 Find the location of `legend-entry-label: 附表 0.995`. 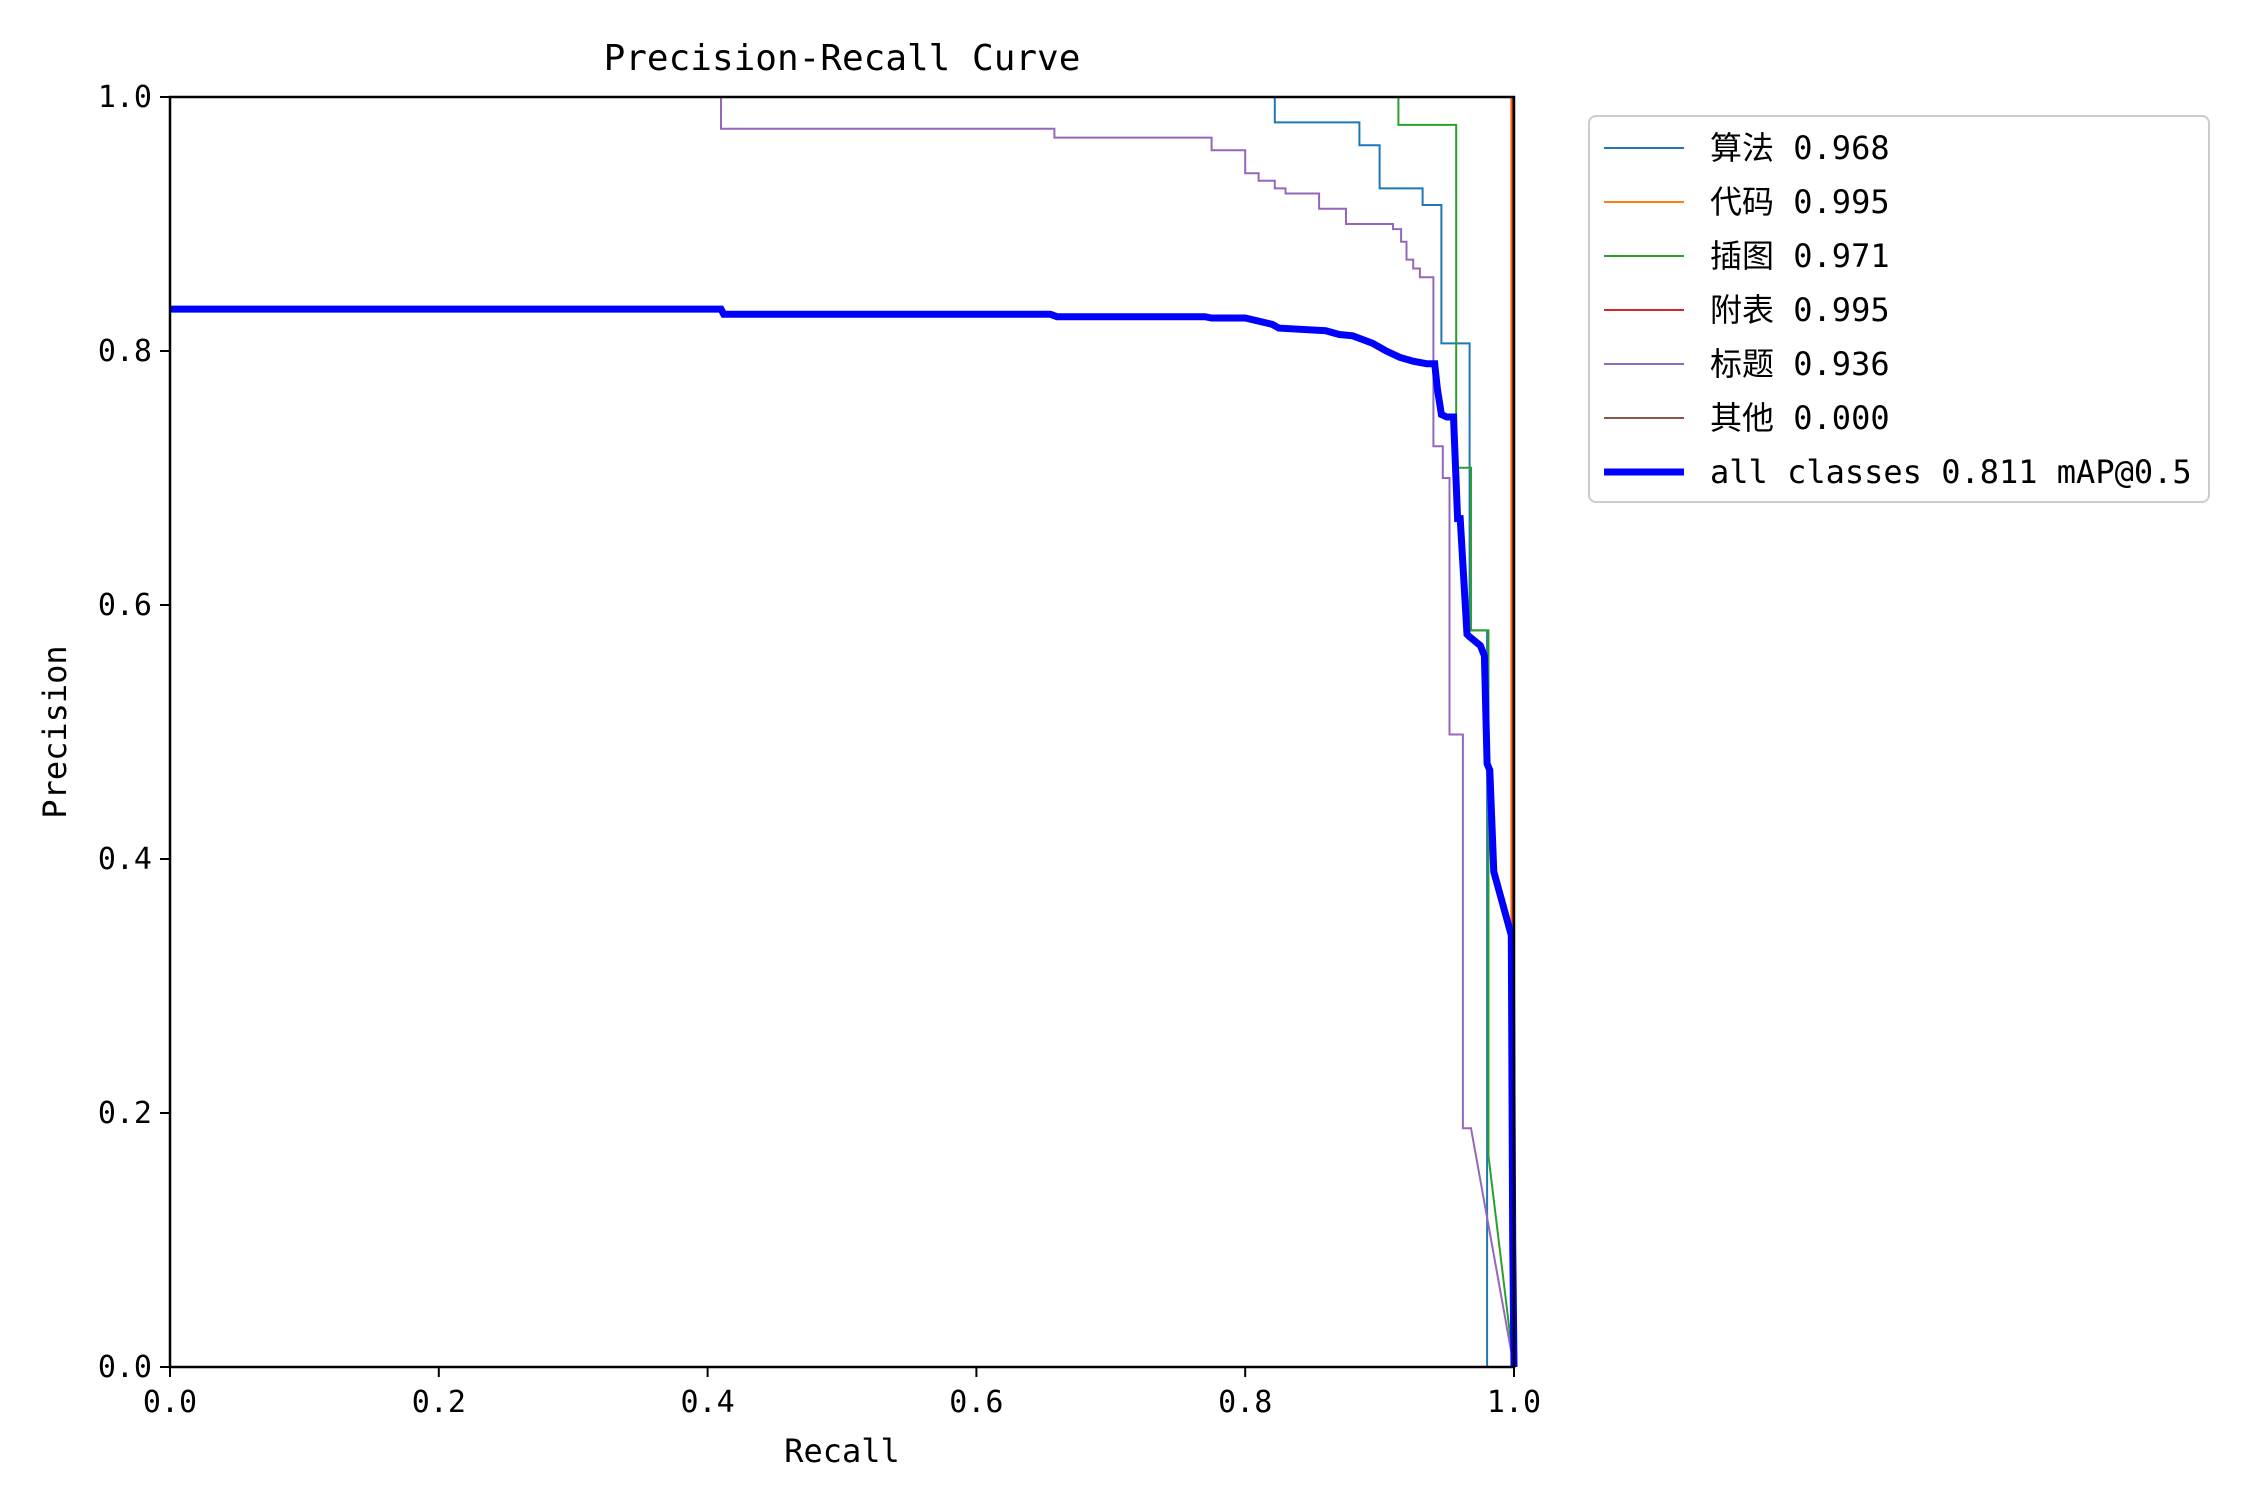

legend-entry-label: 附表 0.995 is located at coordinates (1800, 310).